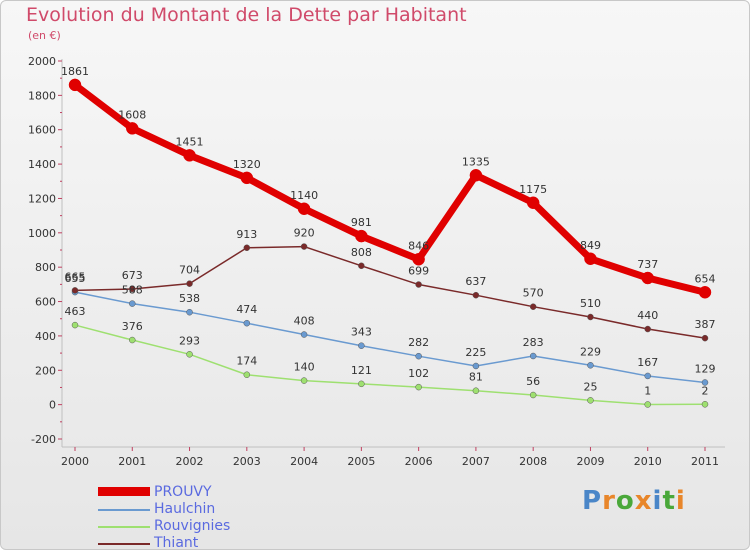 The width and height of the screenshot is (750, 552). Describe the element at coordinates (192, 526) in the screenshot. I see `legend-label-rouvignies: Rouvignies` at that location.